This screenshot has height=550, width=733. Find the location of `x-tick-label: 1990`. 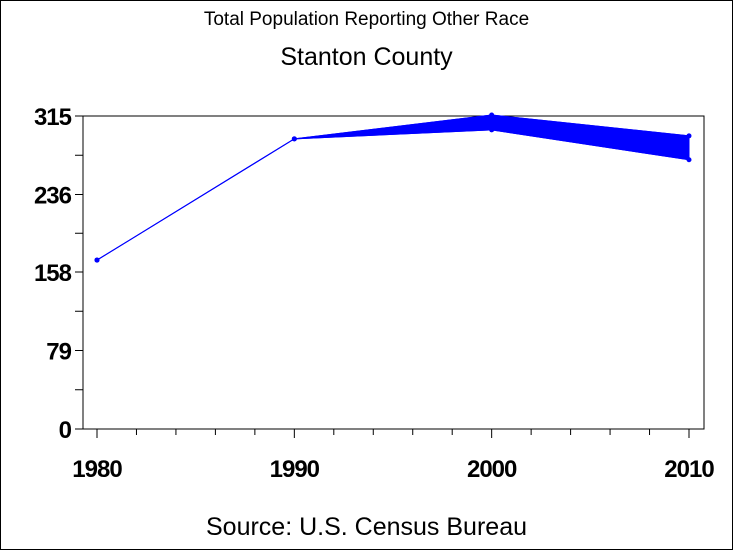

x-tick-label: 1990 is located at coordinates (295, 469).